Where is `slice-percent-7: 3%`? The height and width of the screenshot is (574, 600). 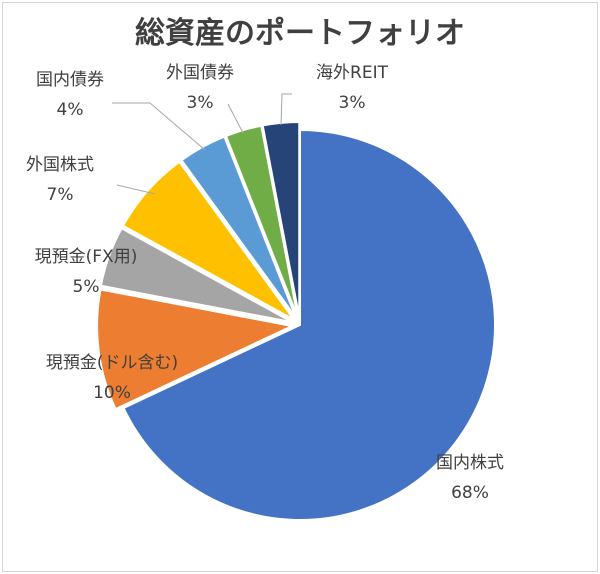
slice-percent-7: 3% is located at coordinates (352, 103).